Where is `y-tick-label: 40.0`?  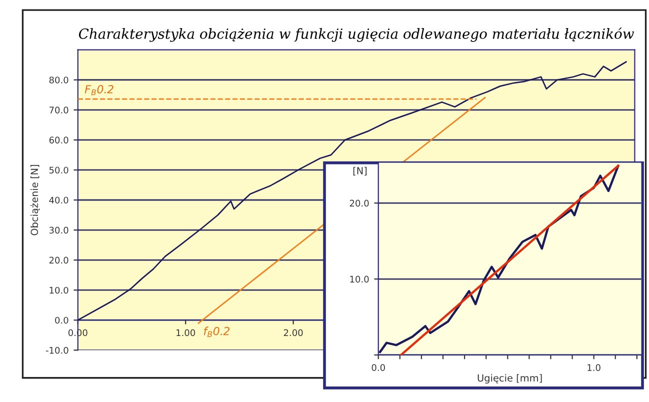 y-tick-label: 40.0 is located at coordinates (58, 200).